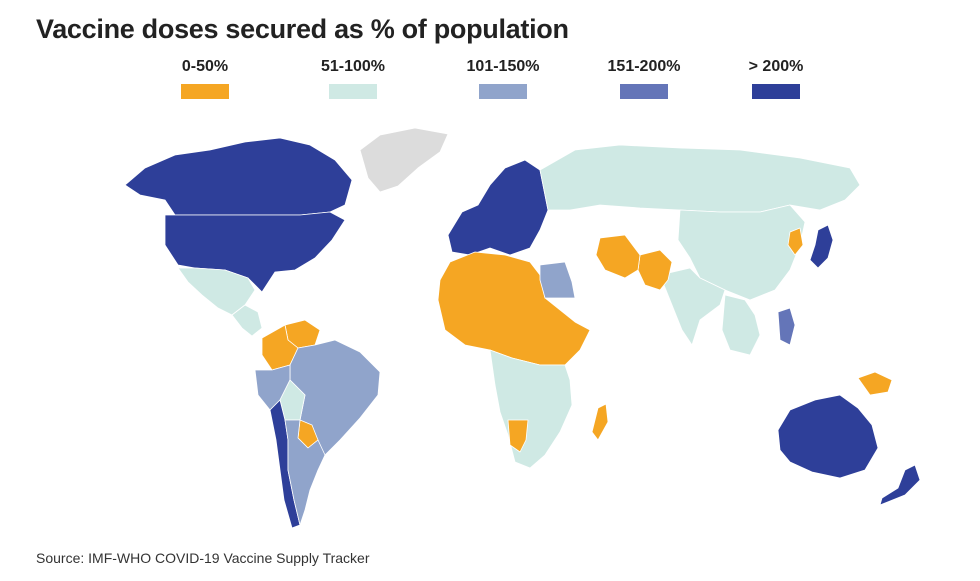 The height and width of the screenshot is (581, 980). I want to click on region-india, so click(692, 306).